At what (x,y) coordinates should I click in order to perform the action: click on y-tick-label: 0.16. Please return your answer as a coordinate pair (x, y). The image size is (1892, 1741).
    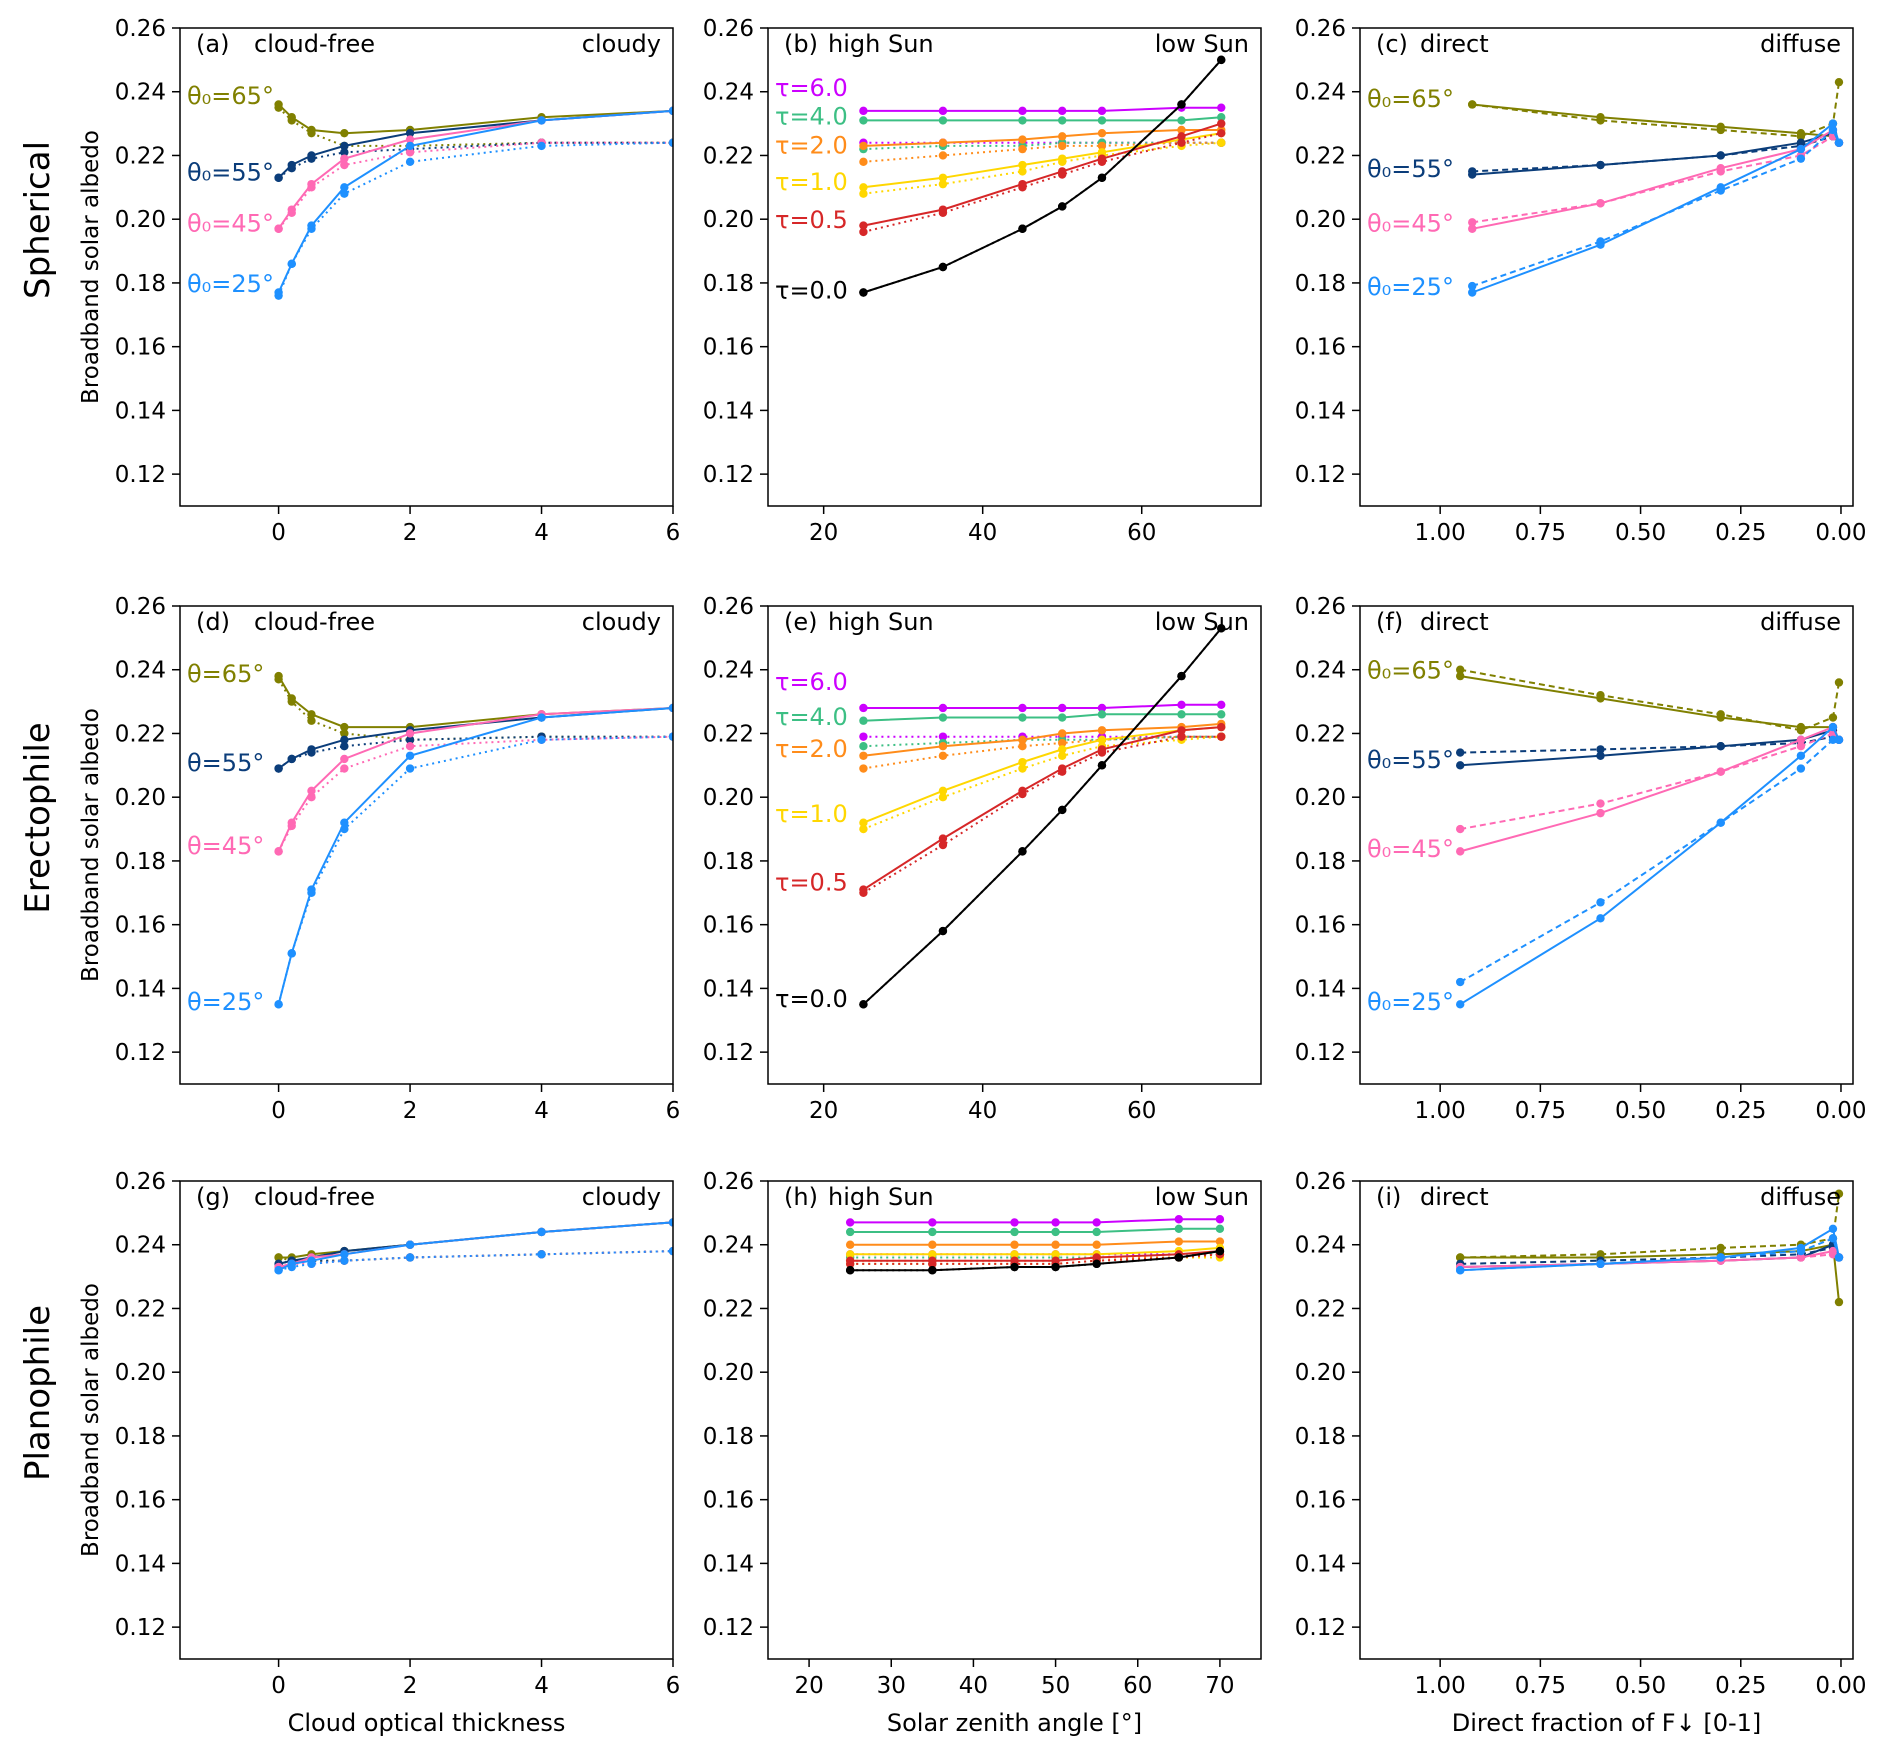
    Looking at the image, I should click on (140, 1501).